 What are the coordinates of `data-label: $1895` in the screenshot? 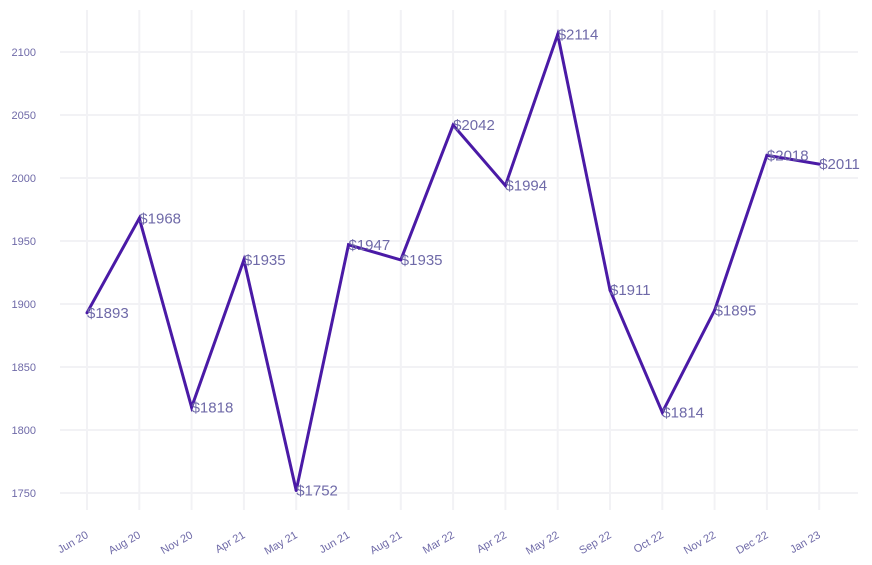 It's located at (736, 310).